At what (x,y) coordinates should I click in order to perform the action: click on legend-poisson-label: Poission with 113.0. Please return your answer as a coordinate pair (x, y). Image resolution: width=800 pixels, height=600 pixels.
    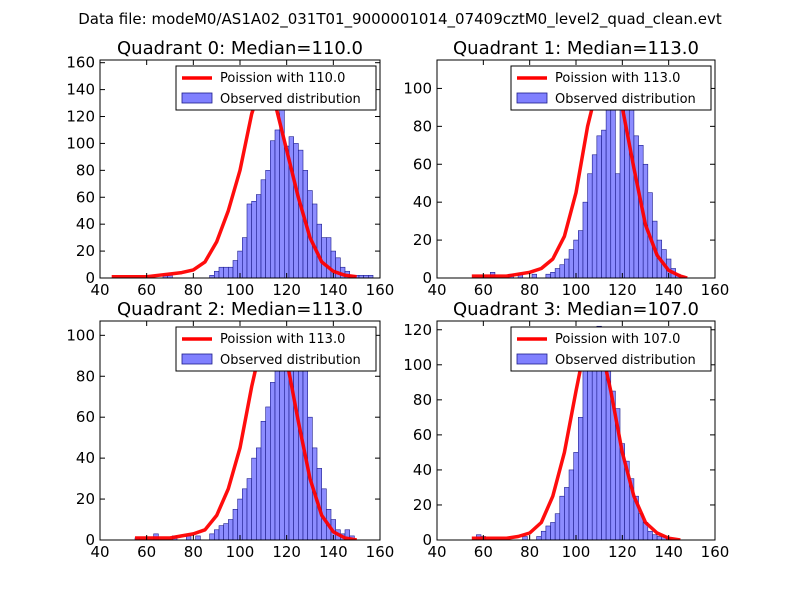
    Looking at the image, I should click on (282, 339).